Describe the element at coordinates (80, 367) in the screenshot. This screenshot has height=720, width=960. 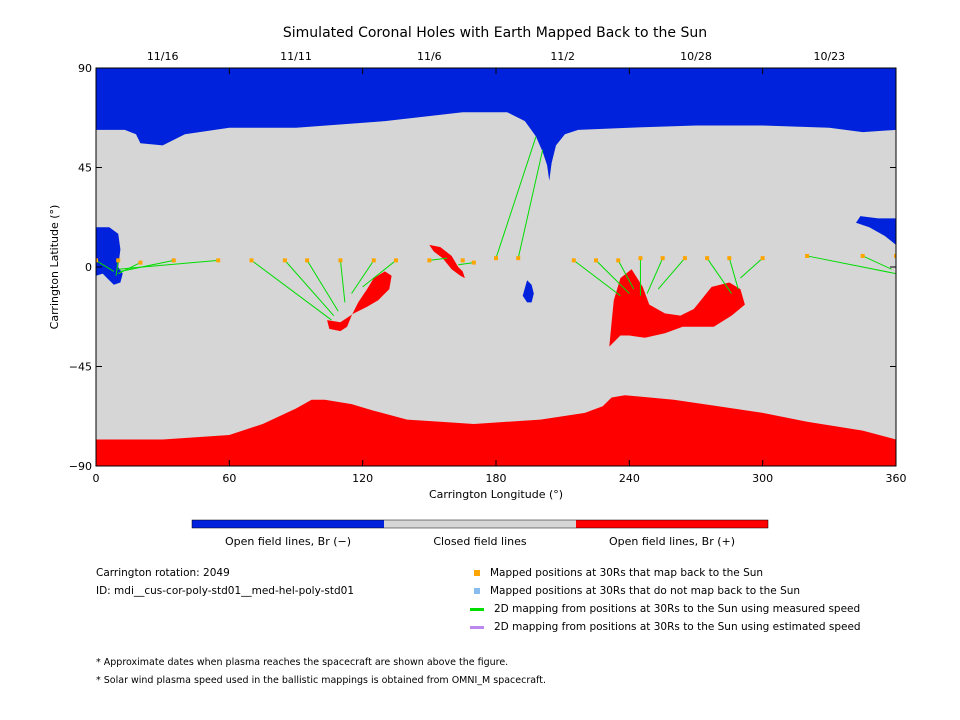
I see `y-tick-label: −45` at that location.